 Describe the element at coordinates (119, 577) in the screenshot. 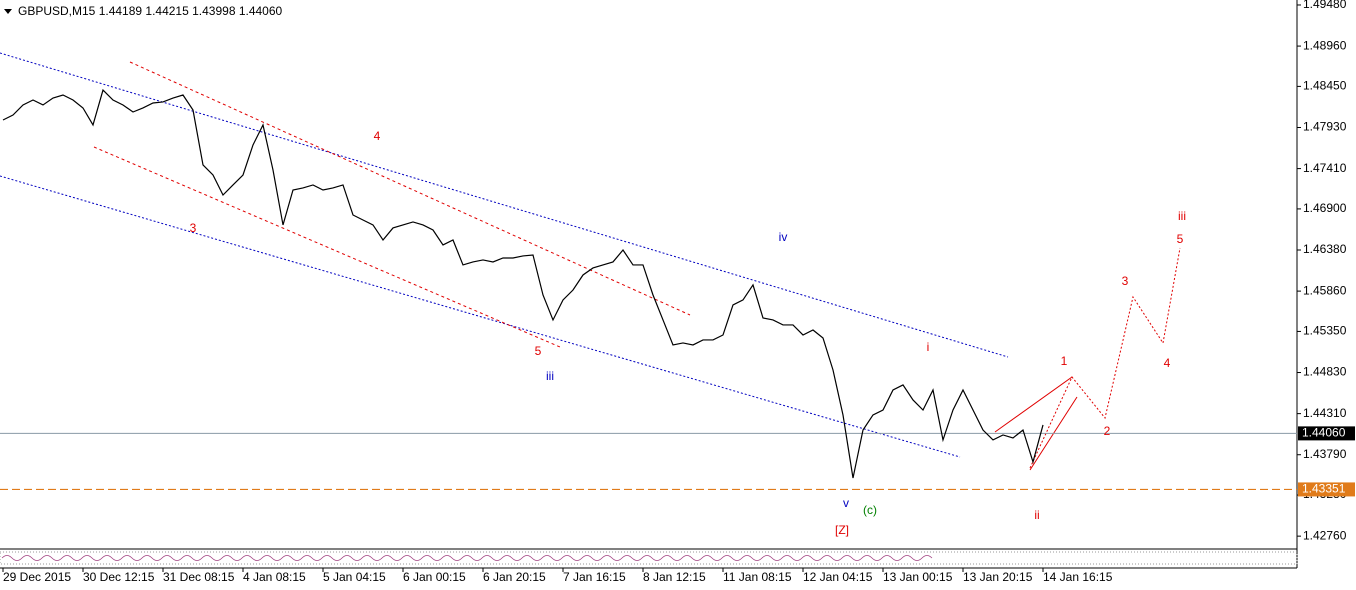

I see `x-tick-label: 30 Dec 12:15` at that location.